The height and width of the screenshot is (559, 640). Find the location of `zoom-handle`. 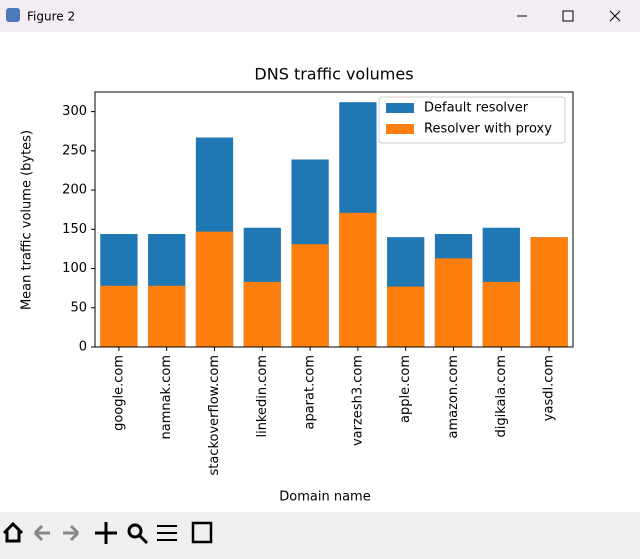

zoom-handle is located at coordinates (143, 539).